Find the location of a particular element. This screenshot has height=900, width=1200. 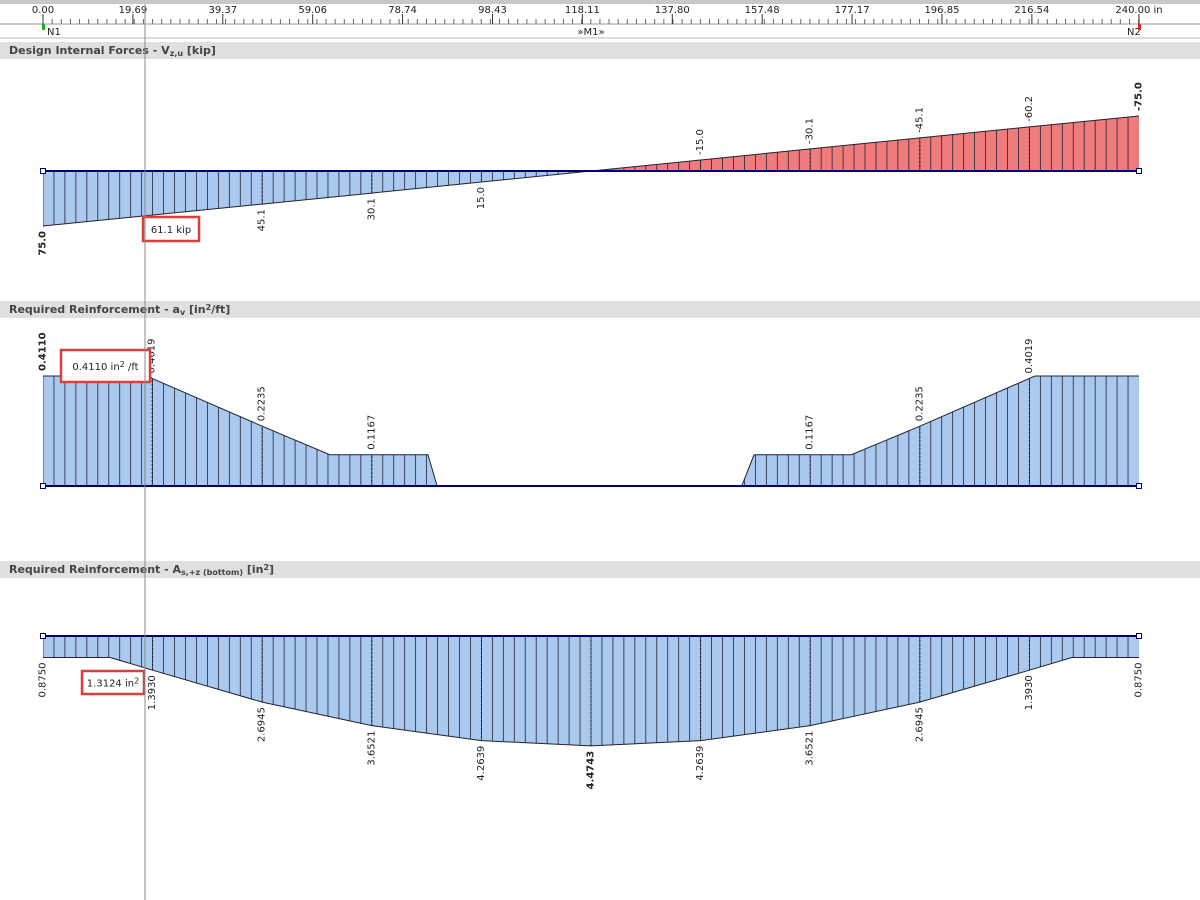

value-label: -30.1 is located at coordinates (810, 131).